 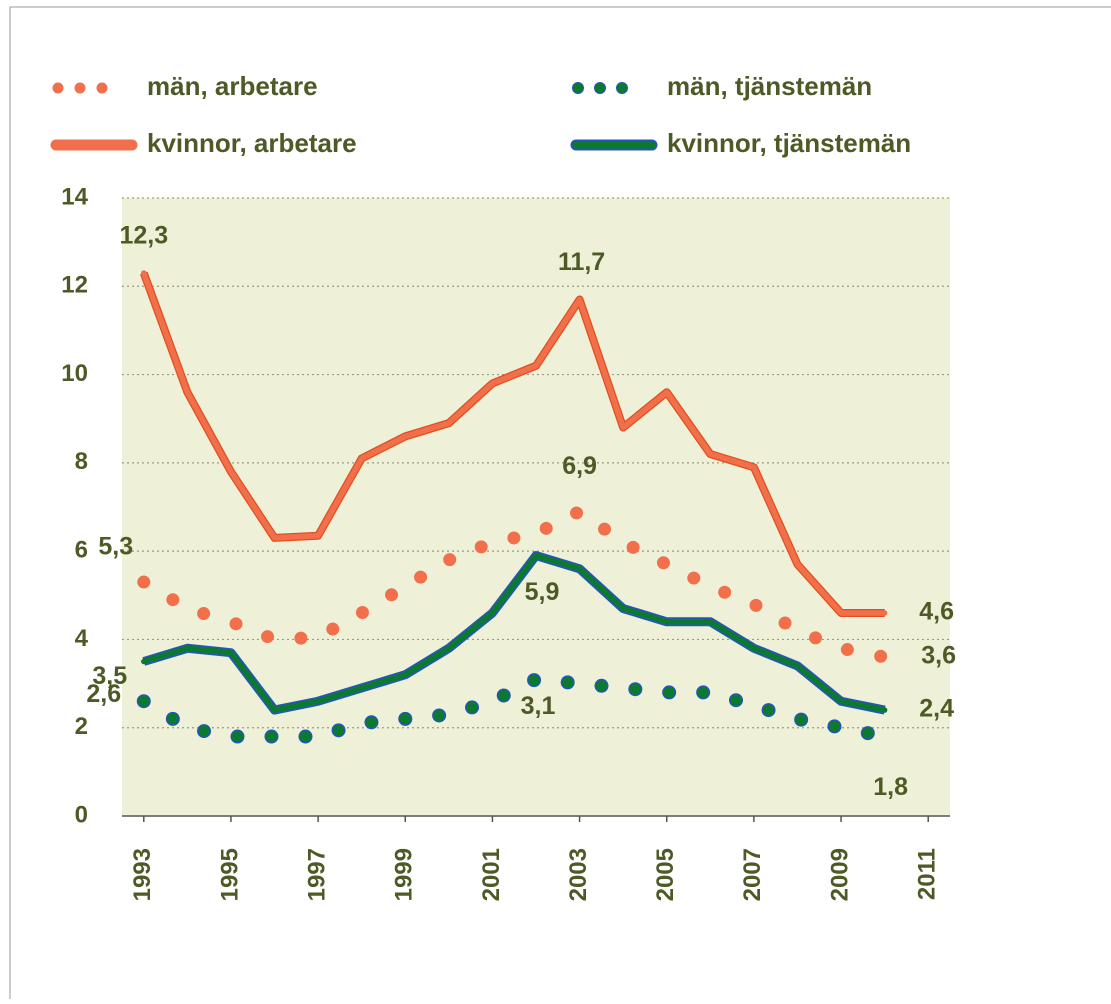 I want to click on data-label: 3,1, so click(x=538, y=706).